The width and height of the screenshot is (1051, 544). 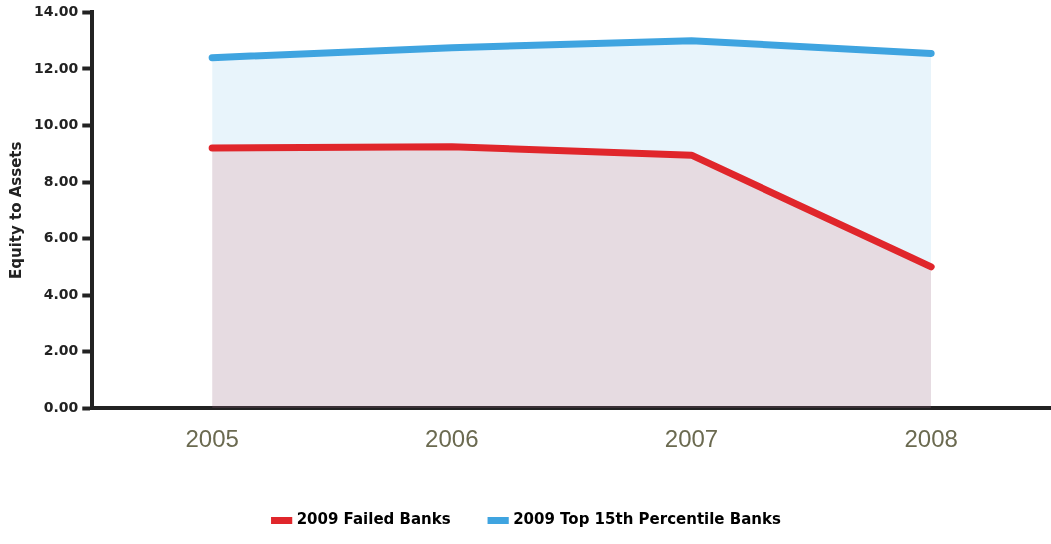 I want to click on y-tick-label: 4.00, so click(x=61, y=293).